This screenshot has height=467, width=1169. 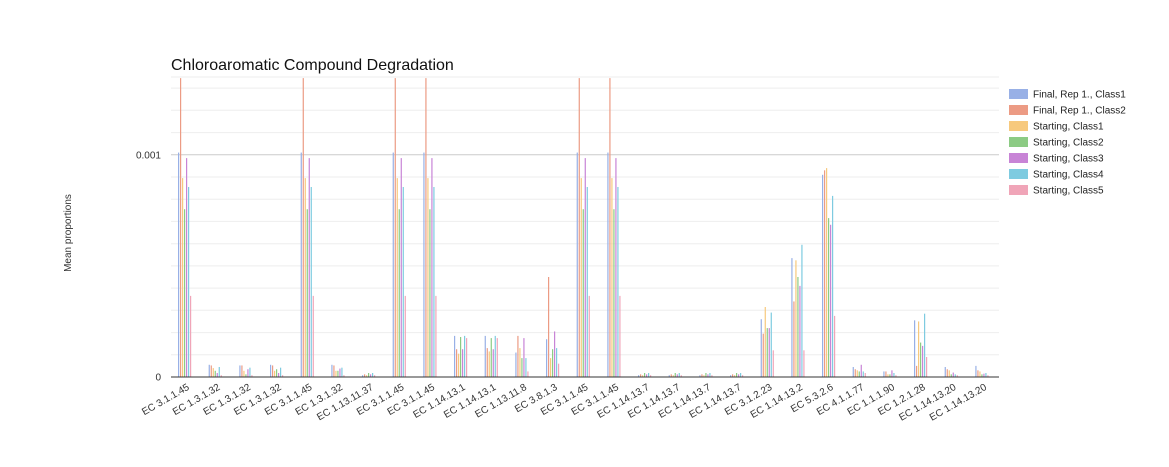 I want to click on legend-item: Starting, Class1, so click(x=1056, y=127).